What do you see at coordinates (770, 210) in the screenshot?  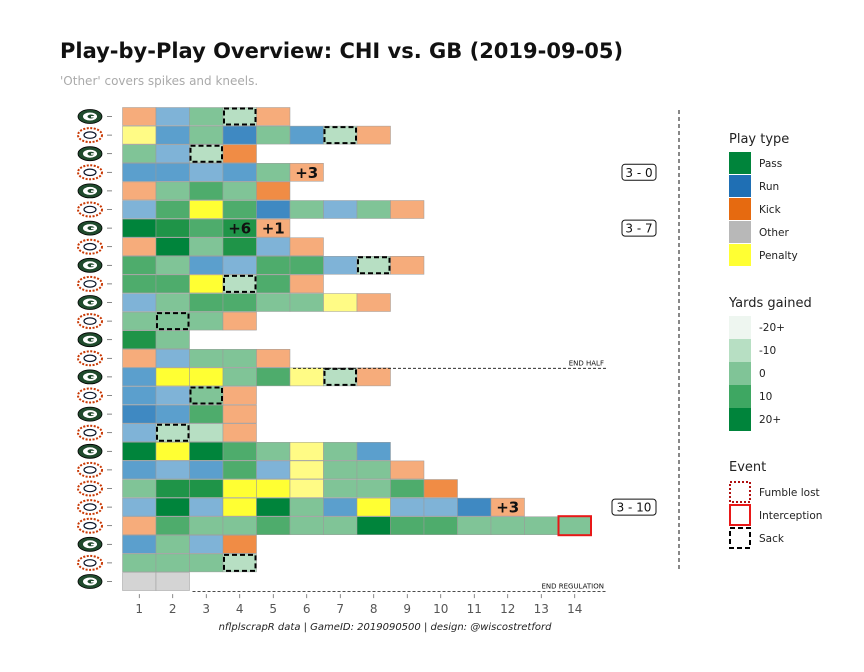 I see `legend-label: Kick` at bounding box center [770, 210].